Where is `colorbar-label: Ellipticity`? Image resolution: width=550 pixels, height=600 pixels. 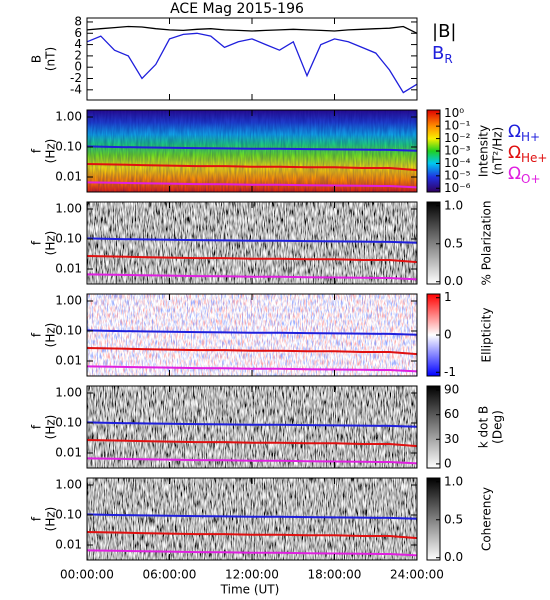 colorbar-label: Ellipticity is located at coordinates (487, 335).